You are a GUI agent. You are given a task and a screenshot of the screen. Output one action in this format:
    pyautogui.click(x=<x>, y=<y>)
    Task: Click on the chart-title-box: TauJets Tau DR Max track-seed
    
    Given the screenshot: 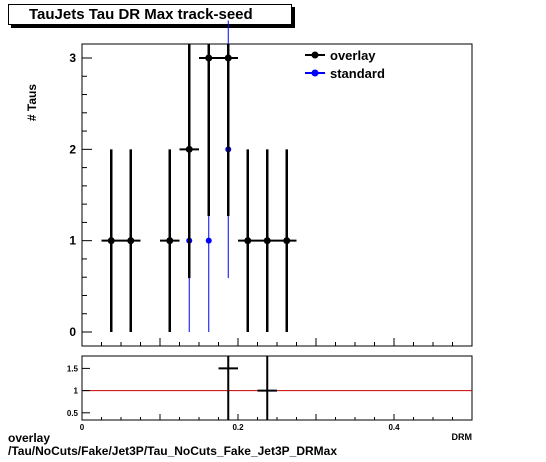 What is the action you would take?
    pyautogui.click(x=150, y=14)
    